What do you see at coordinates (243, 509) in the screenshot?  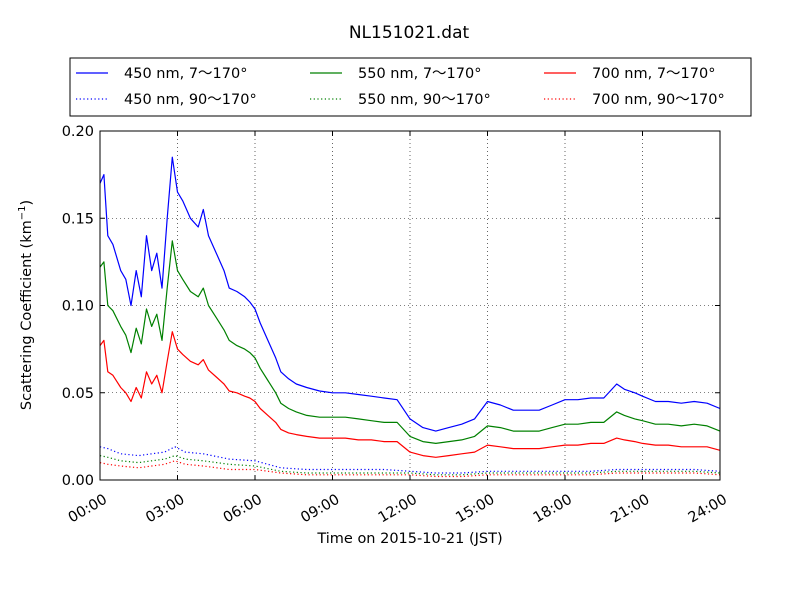 I see `x-tick-label: 06:00` at bounding box center [243, 509].